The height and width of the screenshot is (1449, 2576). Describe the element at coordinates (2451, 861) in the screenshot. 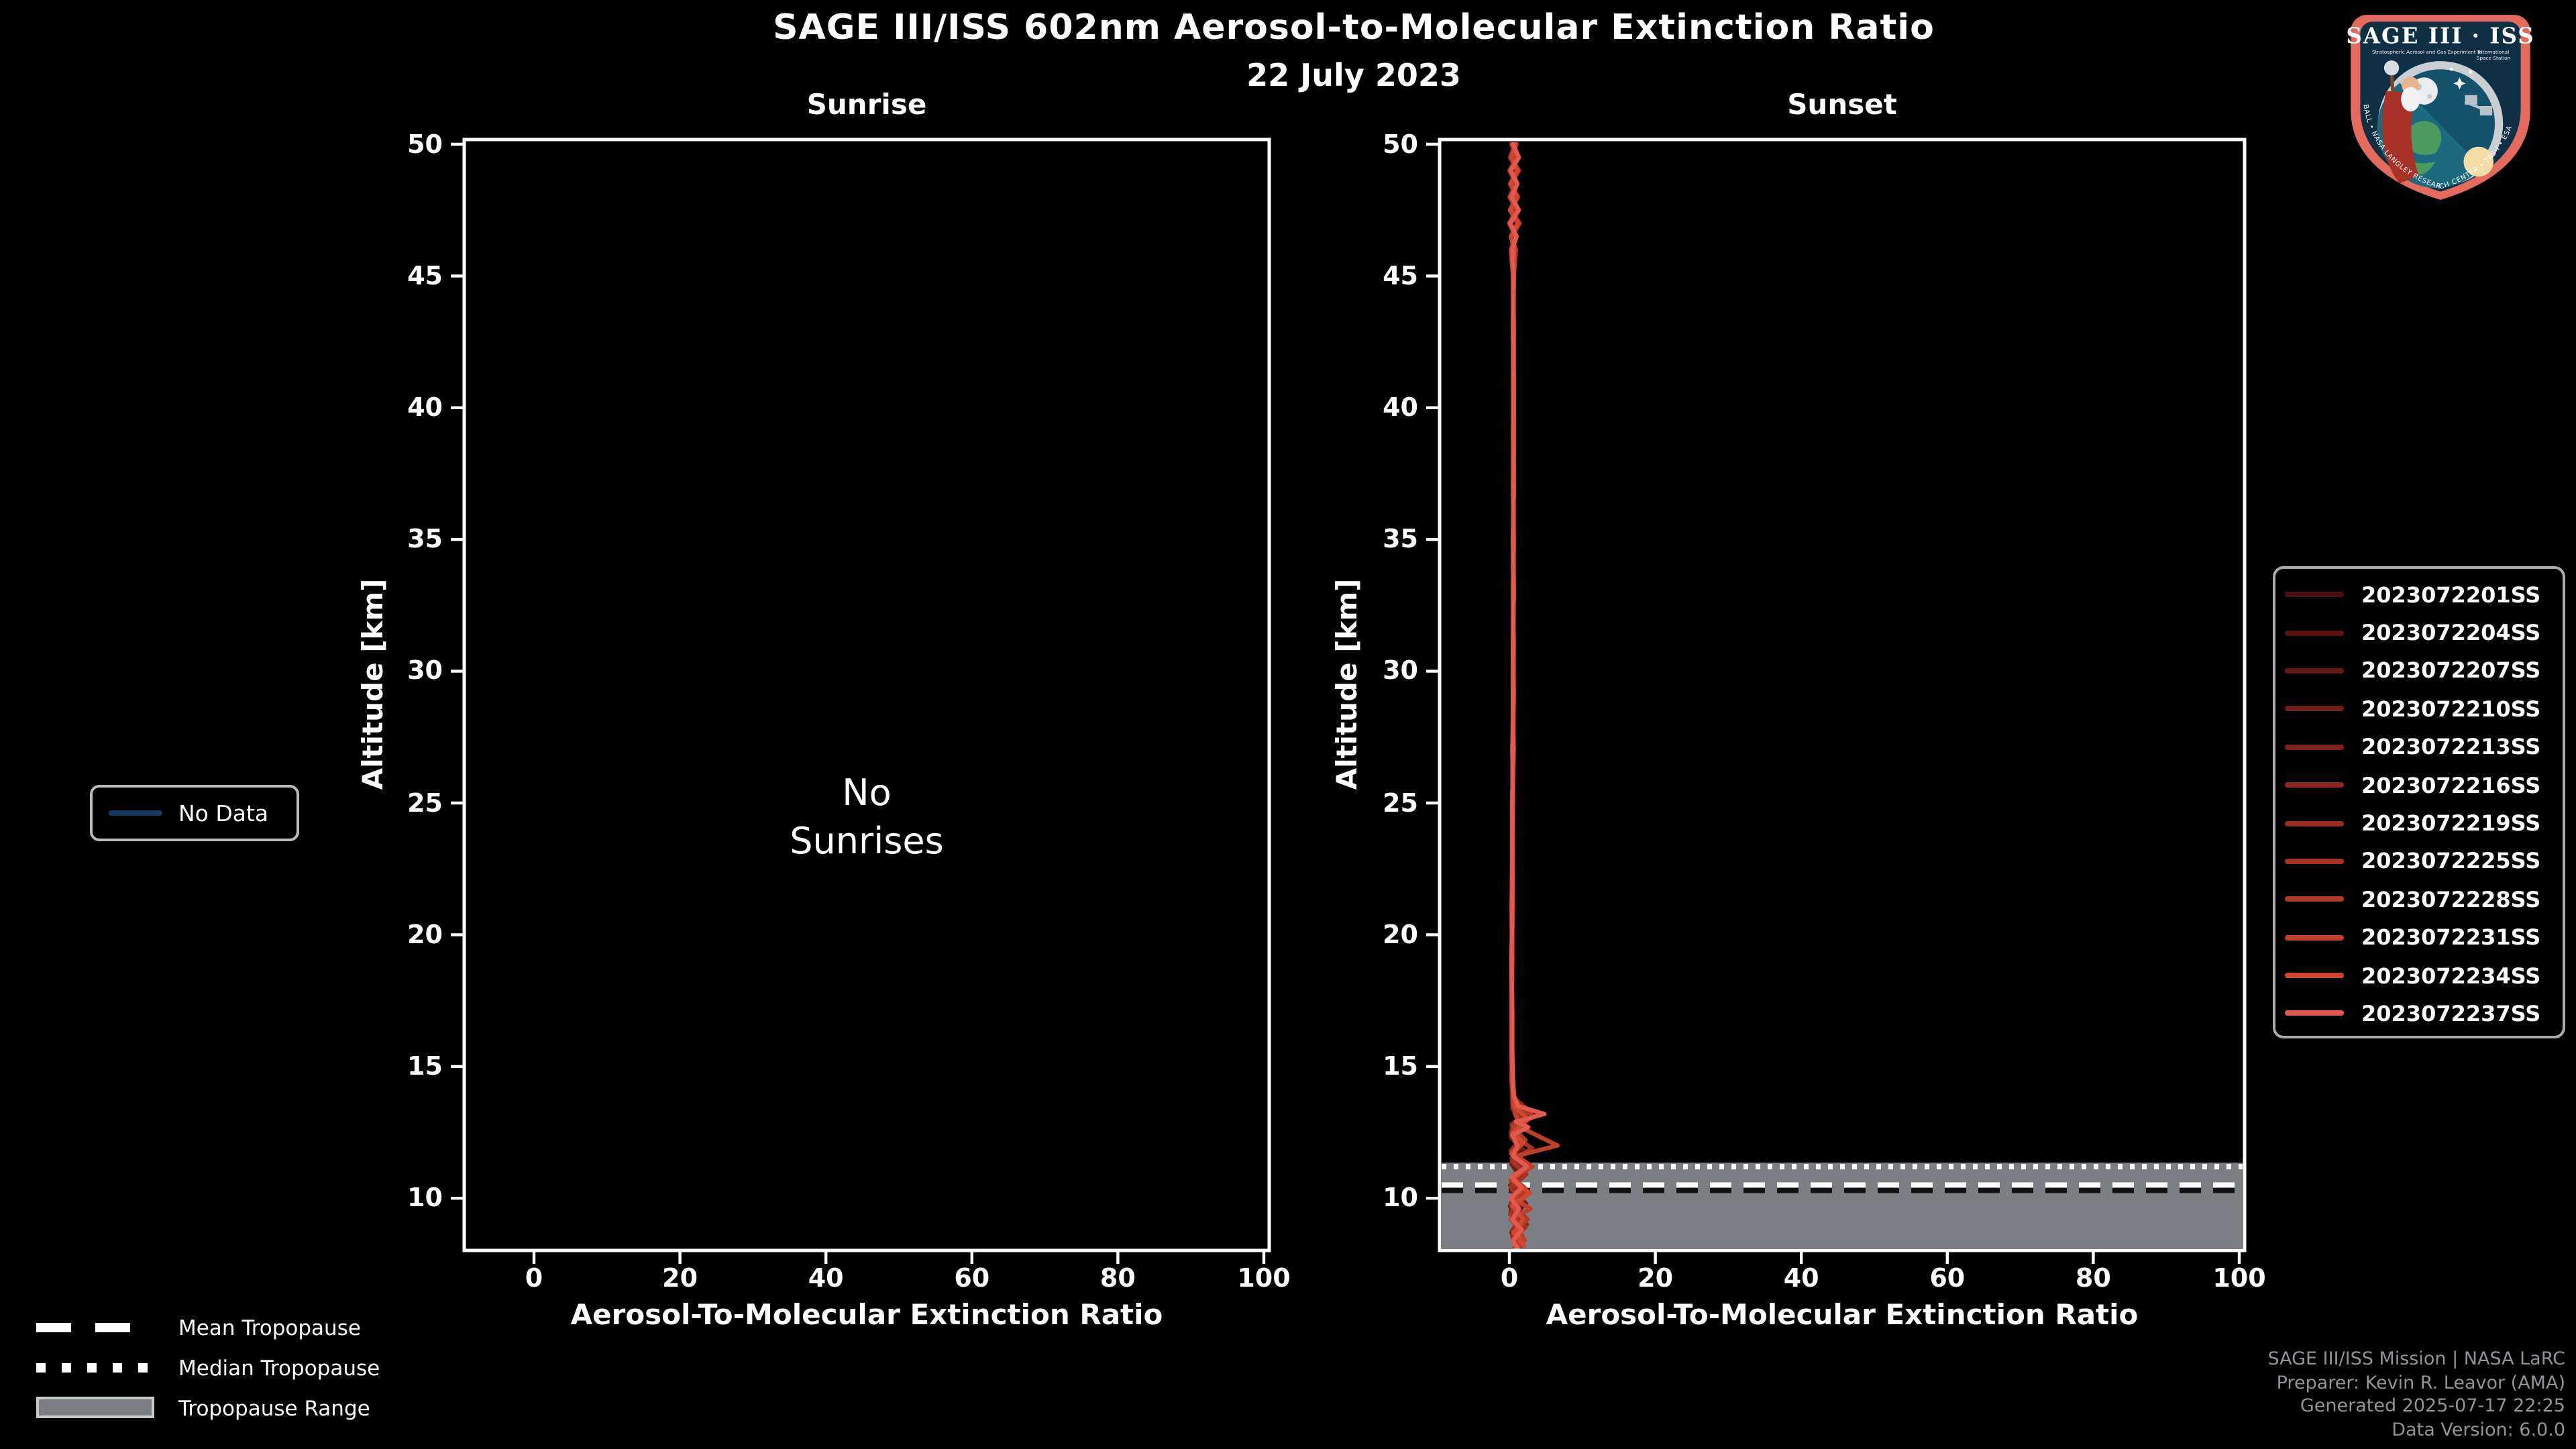

I see `legend-label: 2023072225SS` at that location.